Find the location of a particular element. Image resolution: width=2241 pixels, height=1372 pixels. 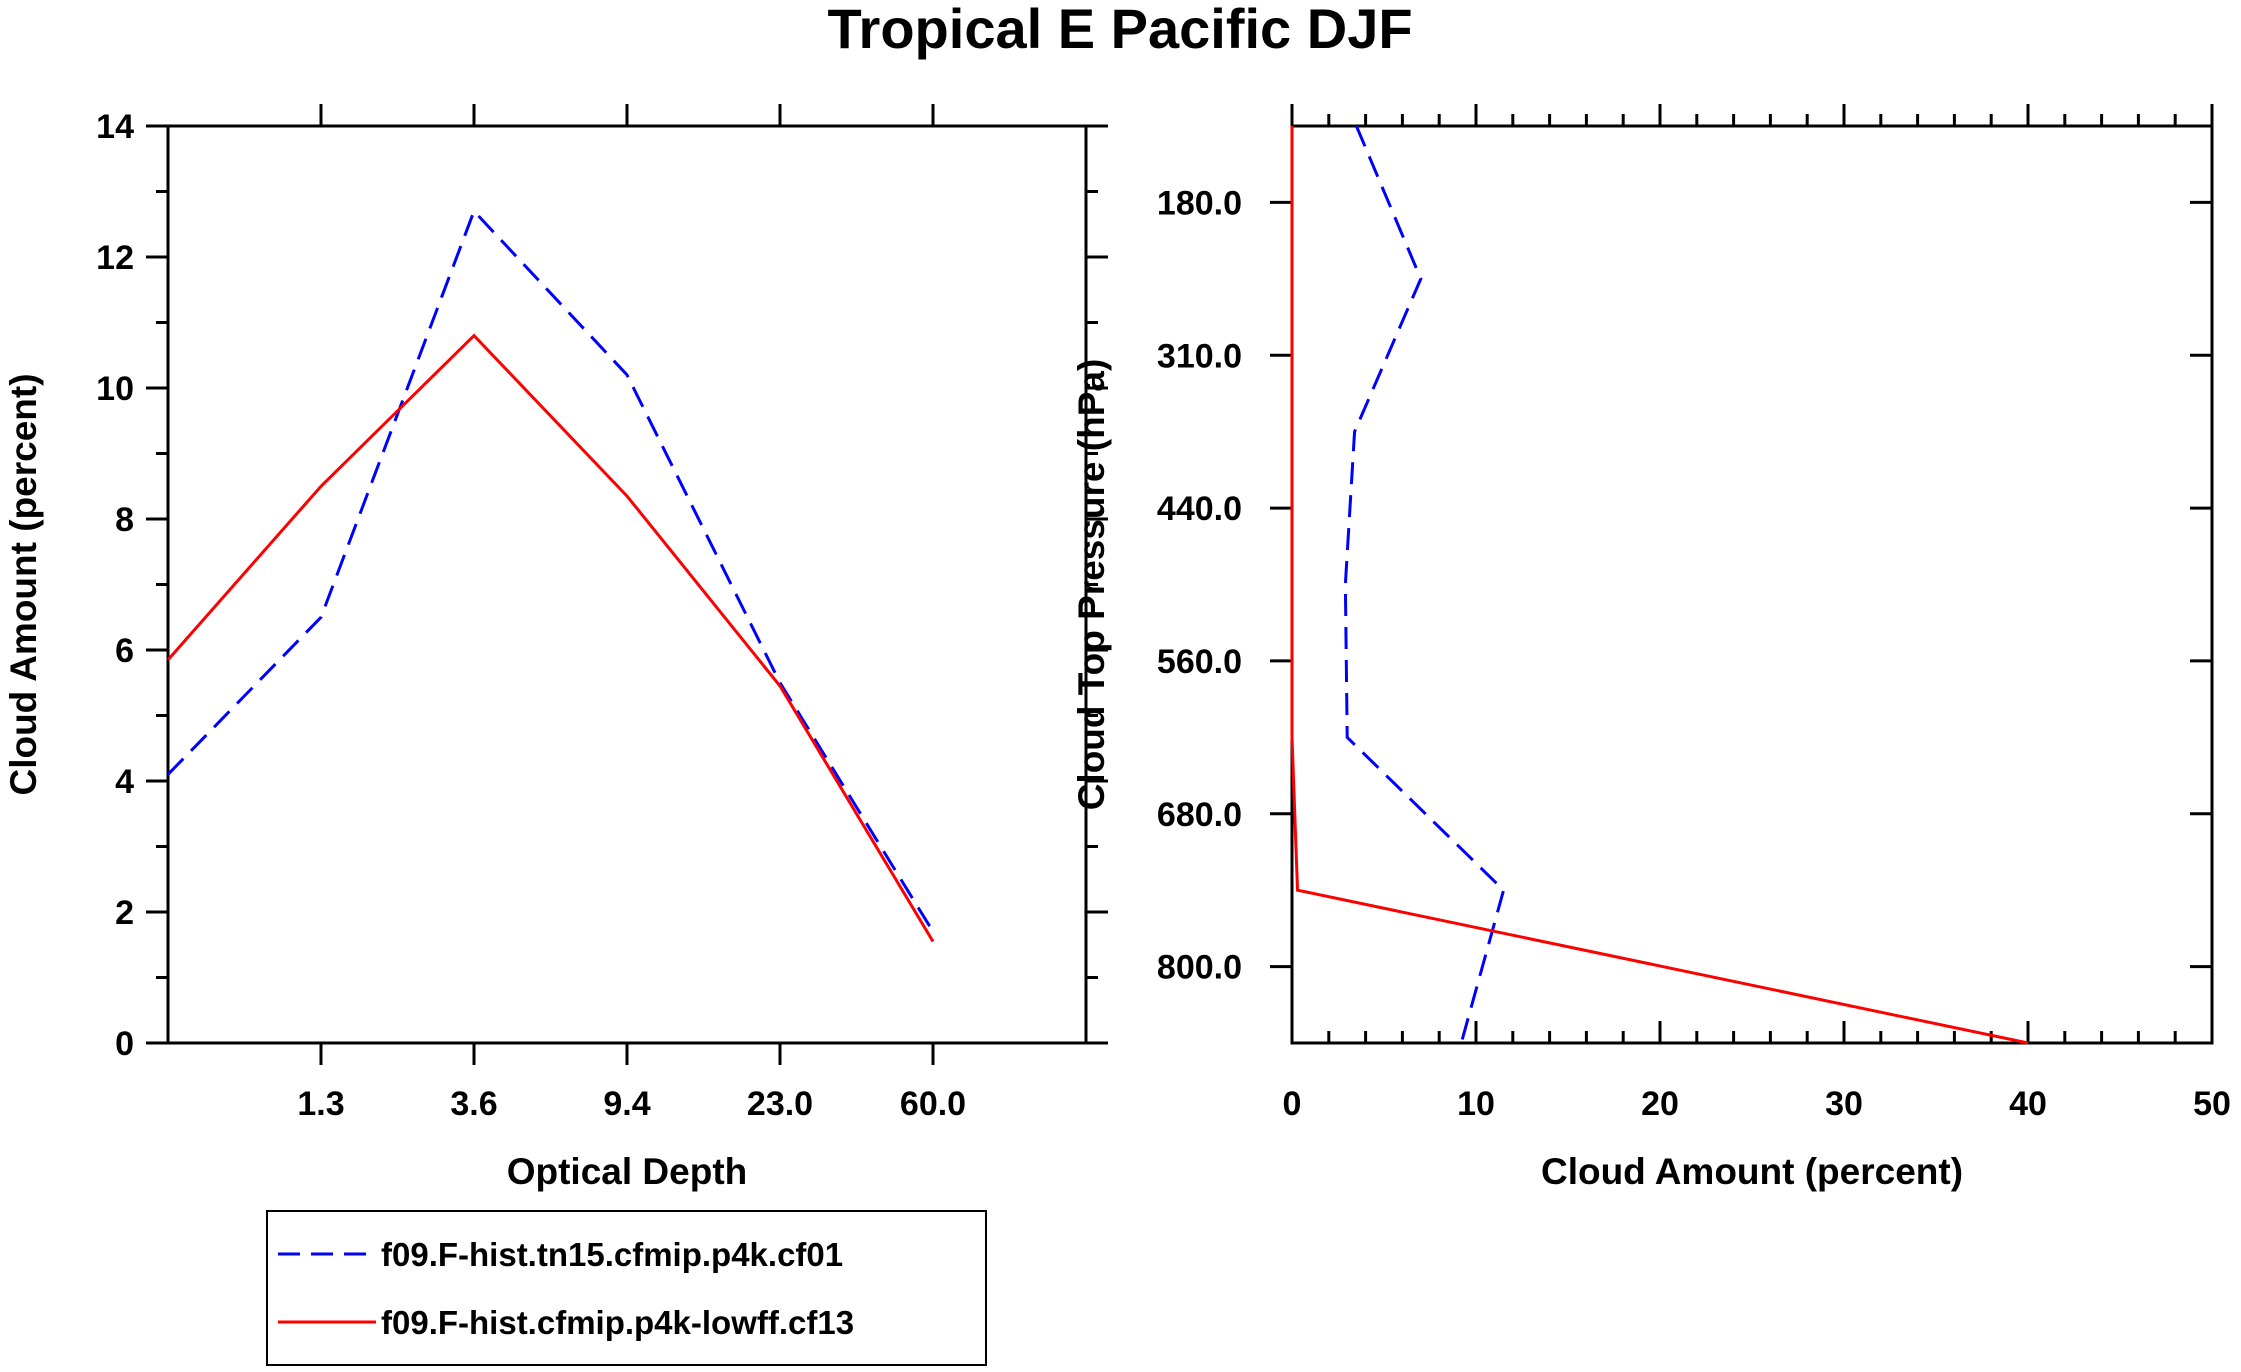

y-tick-label: 680.0 is located at coordinates (1199, 815).